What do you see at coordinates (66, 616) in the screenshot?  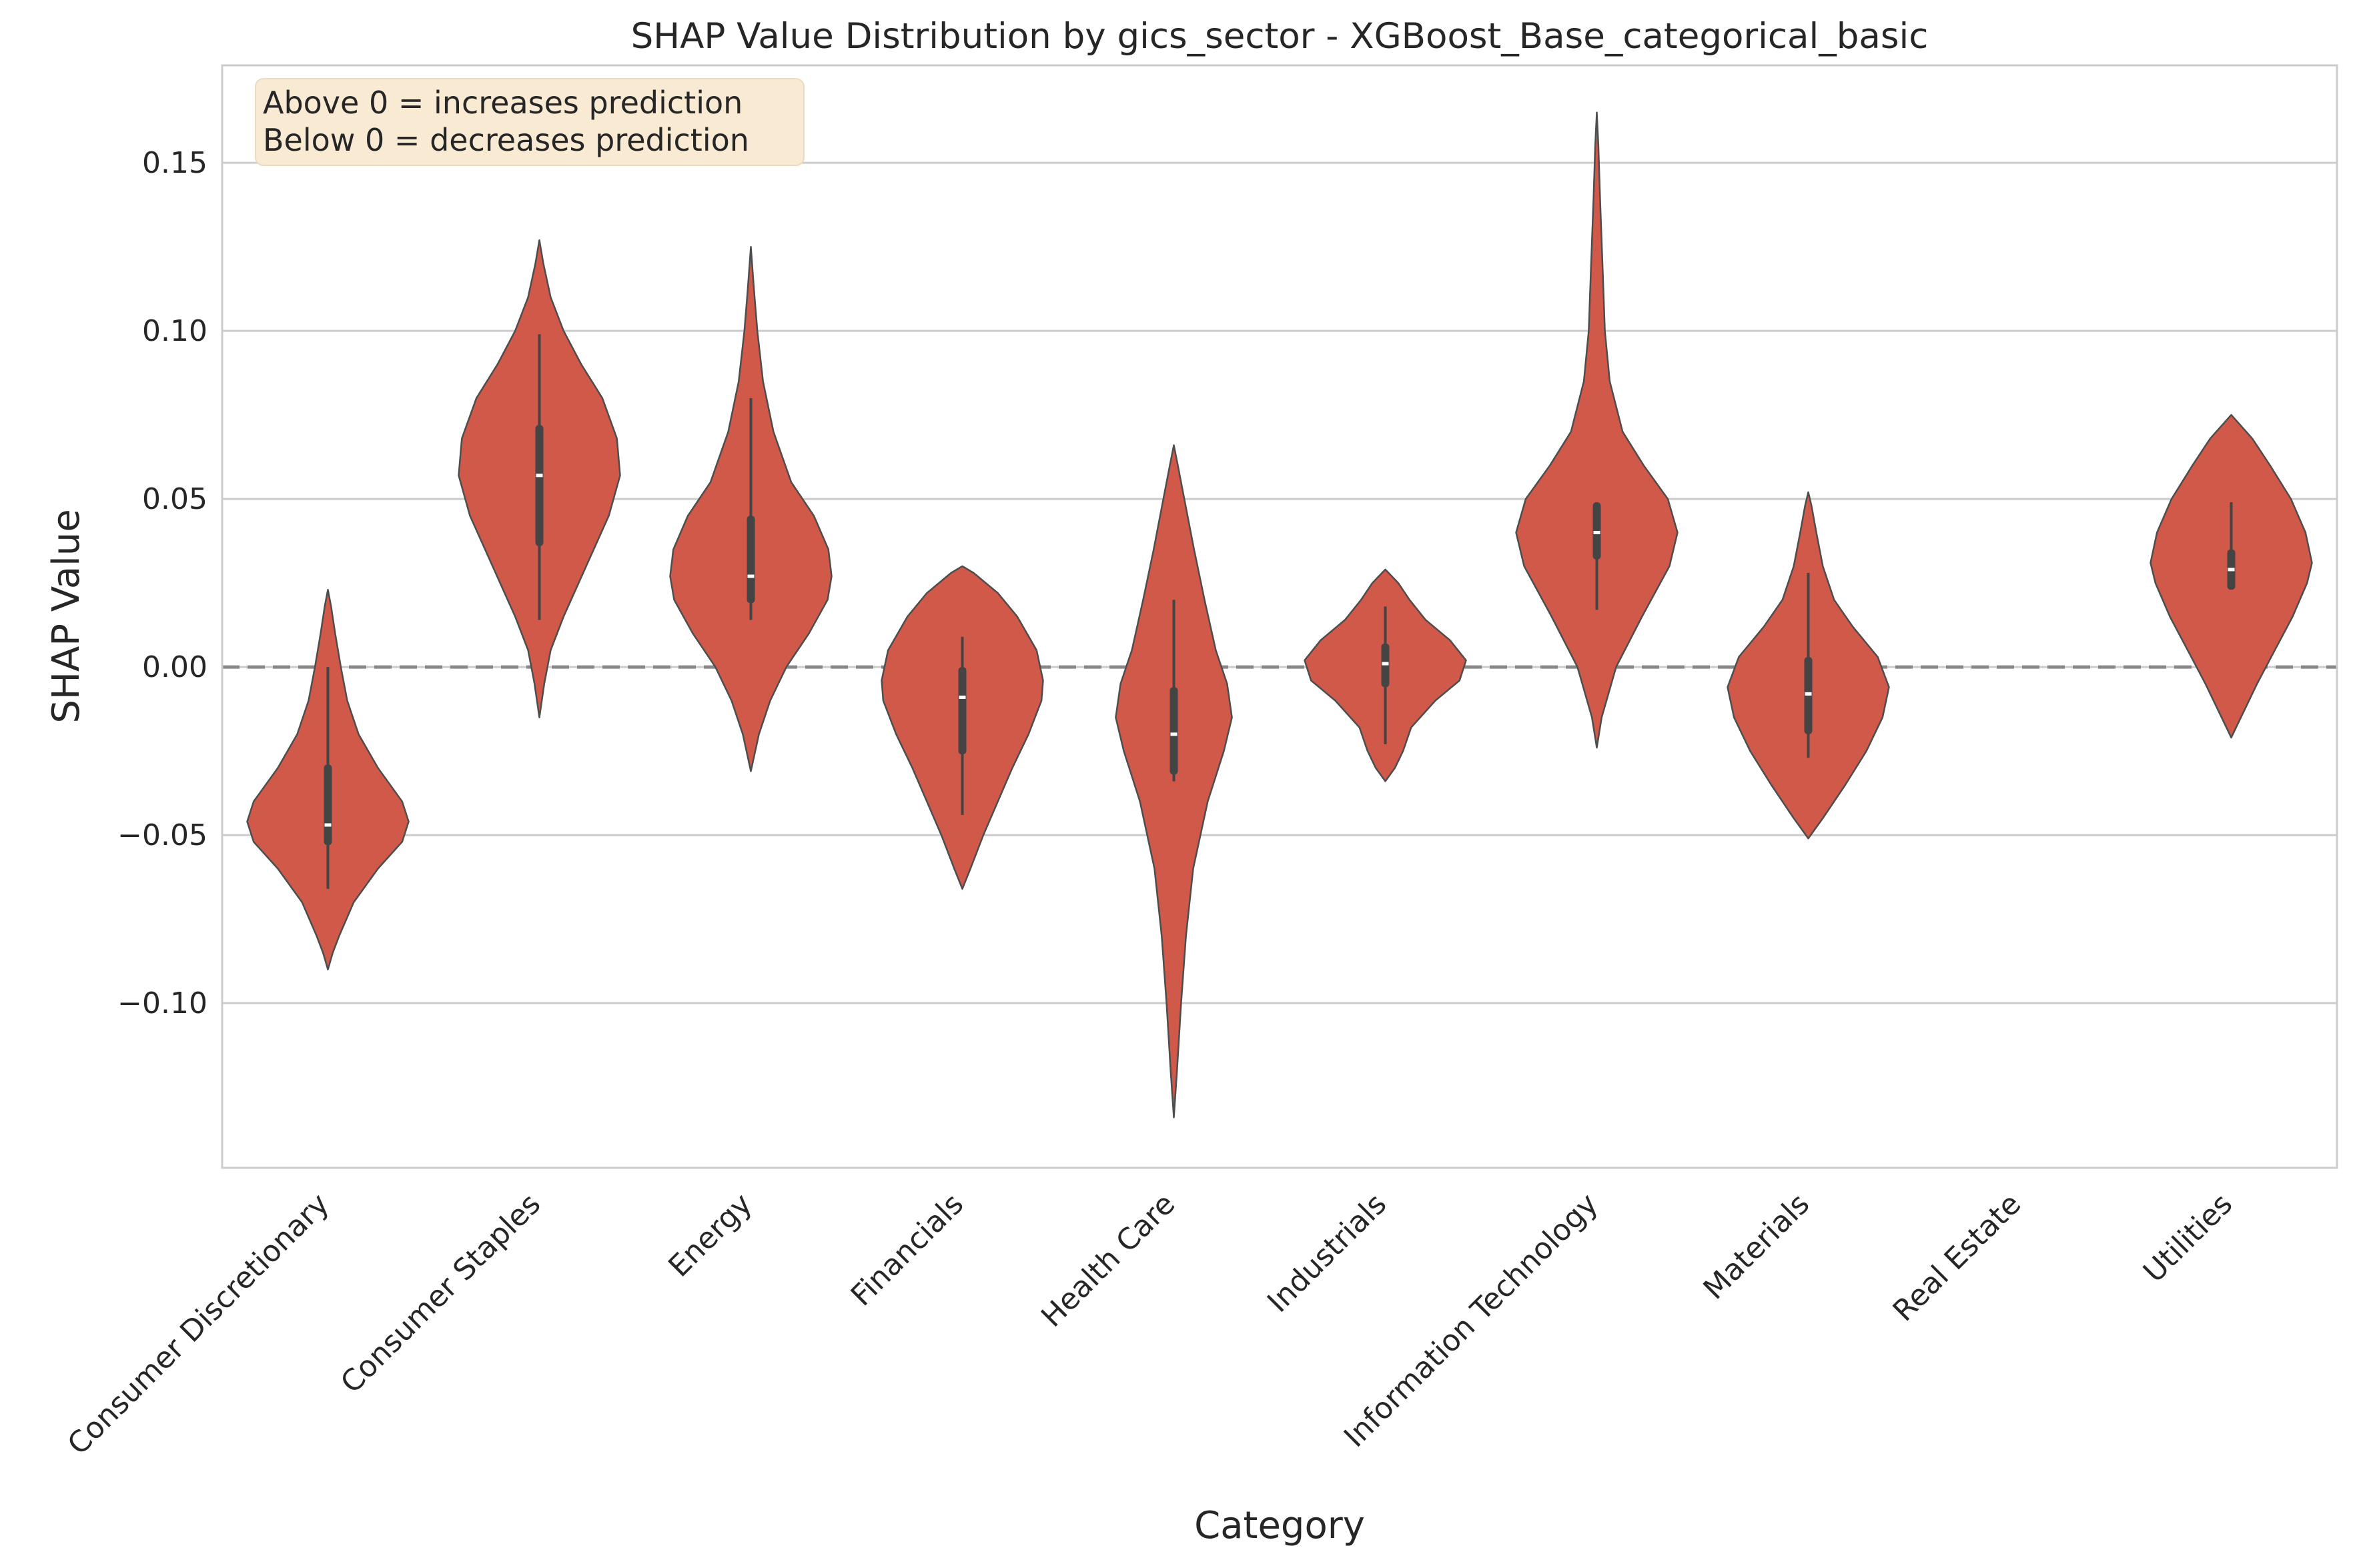 I see `y-axis-label: SHAP Value` at bounding box center [66, 616].